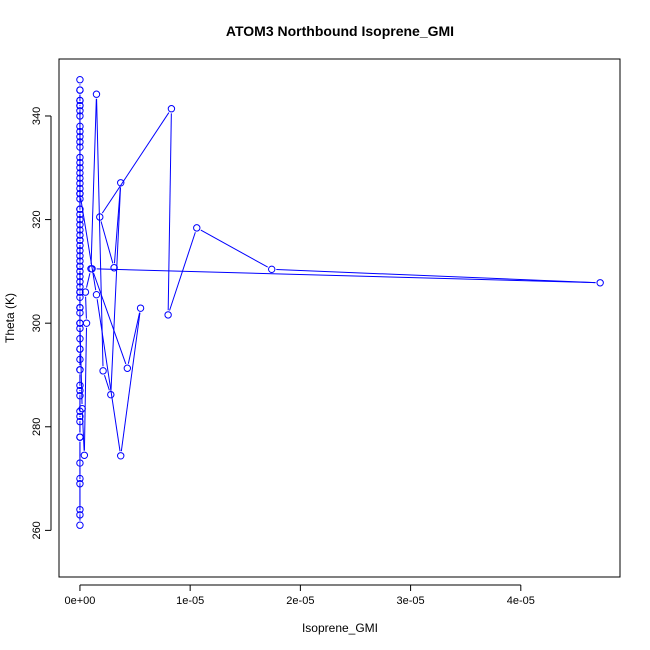 The image size is (650, 650). What do you see at coordinates (37, 530) in the screenshot?
I see `y-tick-label: 260` at bounding box center [37, 530].